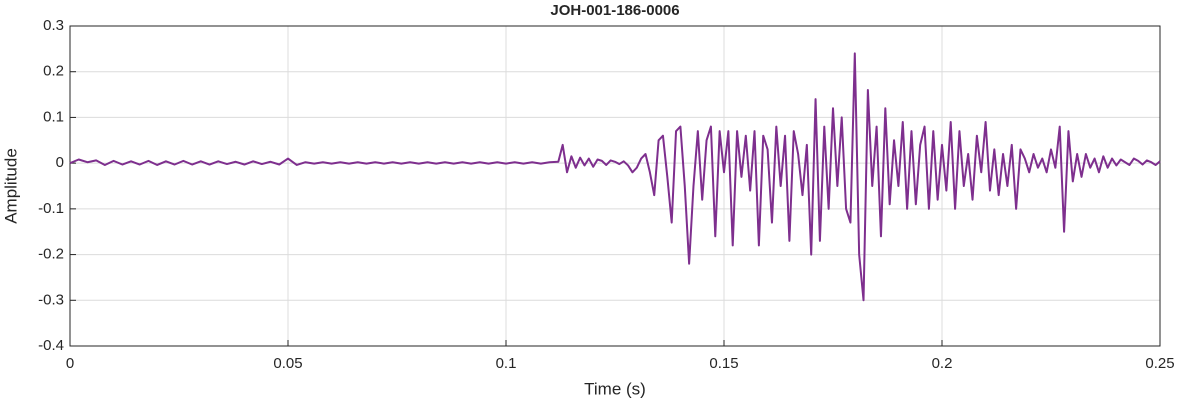 The width and height of the screenshot is (1182, 404). What do you see at coordinates (723, 363) in the screenshot?
I see `x-tick-label: 0.15` at bounding box center [723, 363].